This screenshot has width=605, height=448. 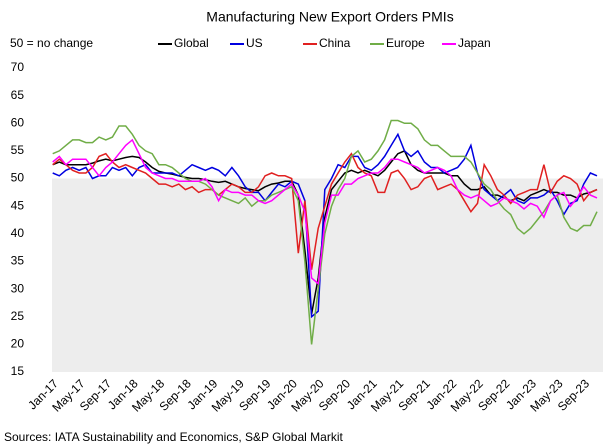 What do you see at coordinates (18, 122) in the screenshot?
I see `y-tick-label: 60` at bounding box center [18, 122].